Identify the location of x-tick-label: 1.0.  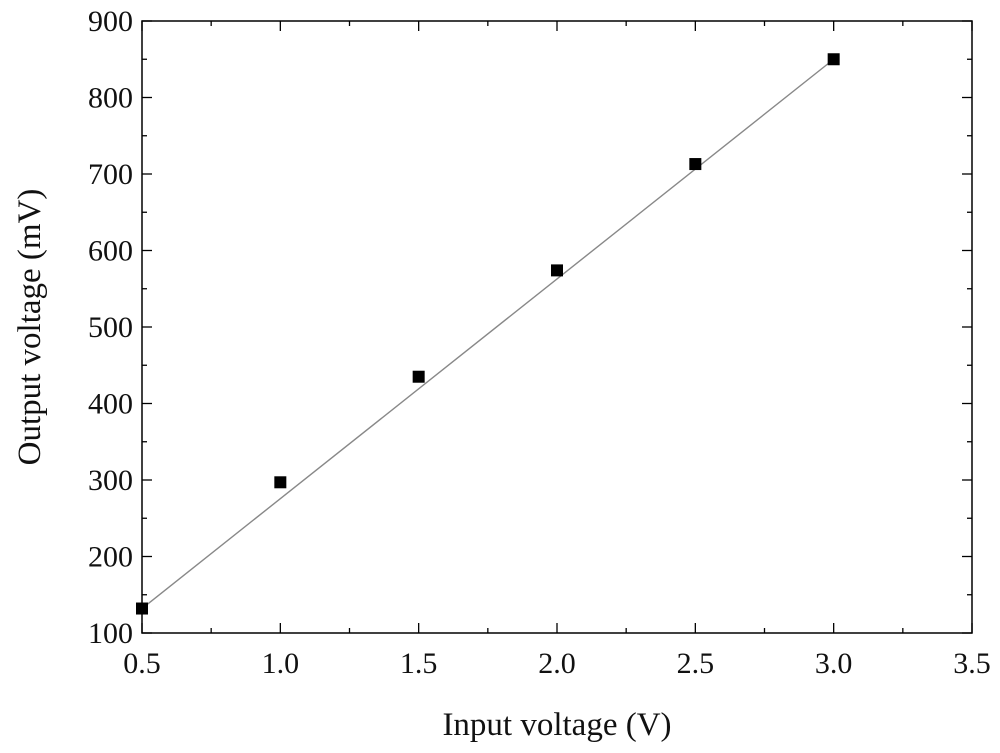
(281, 663).